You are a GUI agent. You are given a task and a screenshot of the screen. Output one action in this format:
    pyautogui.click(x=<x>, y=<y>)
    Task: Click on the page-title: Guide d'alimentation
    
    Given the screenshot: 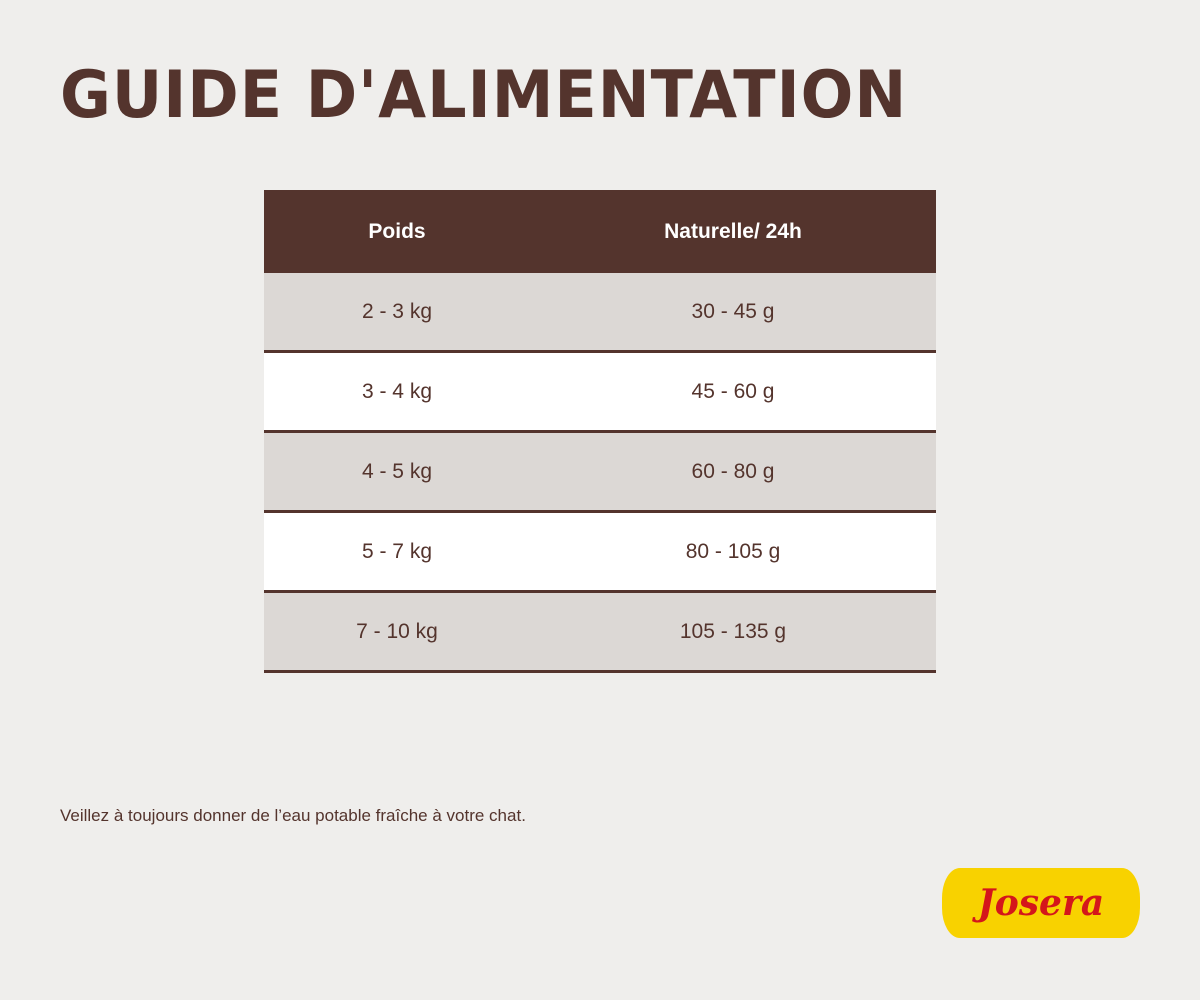 What is the action you would take?
    pyautogui.click(x=484, y=94)
    